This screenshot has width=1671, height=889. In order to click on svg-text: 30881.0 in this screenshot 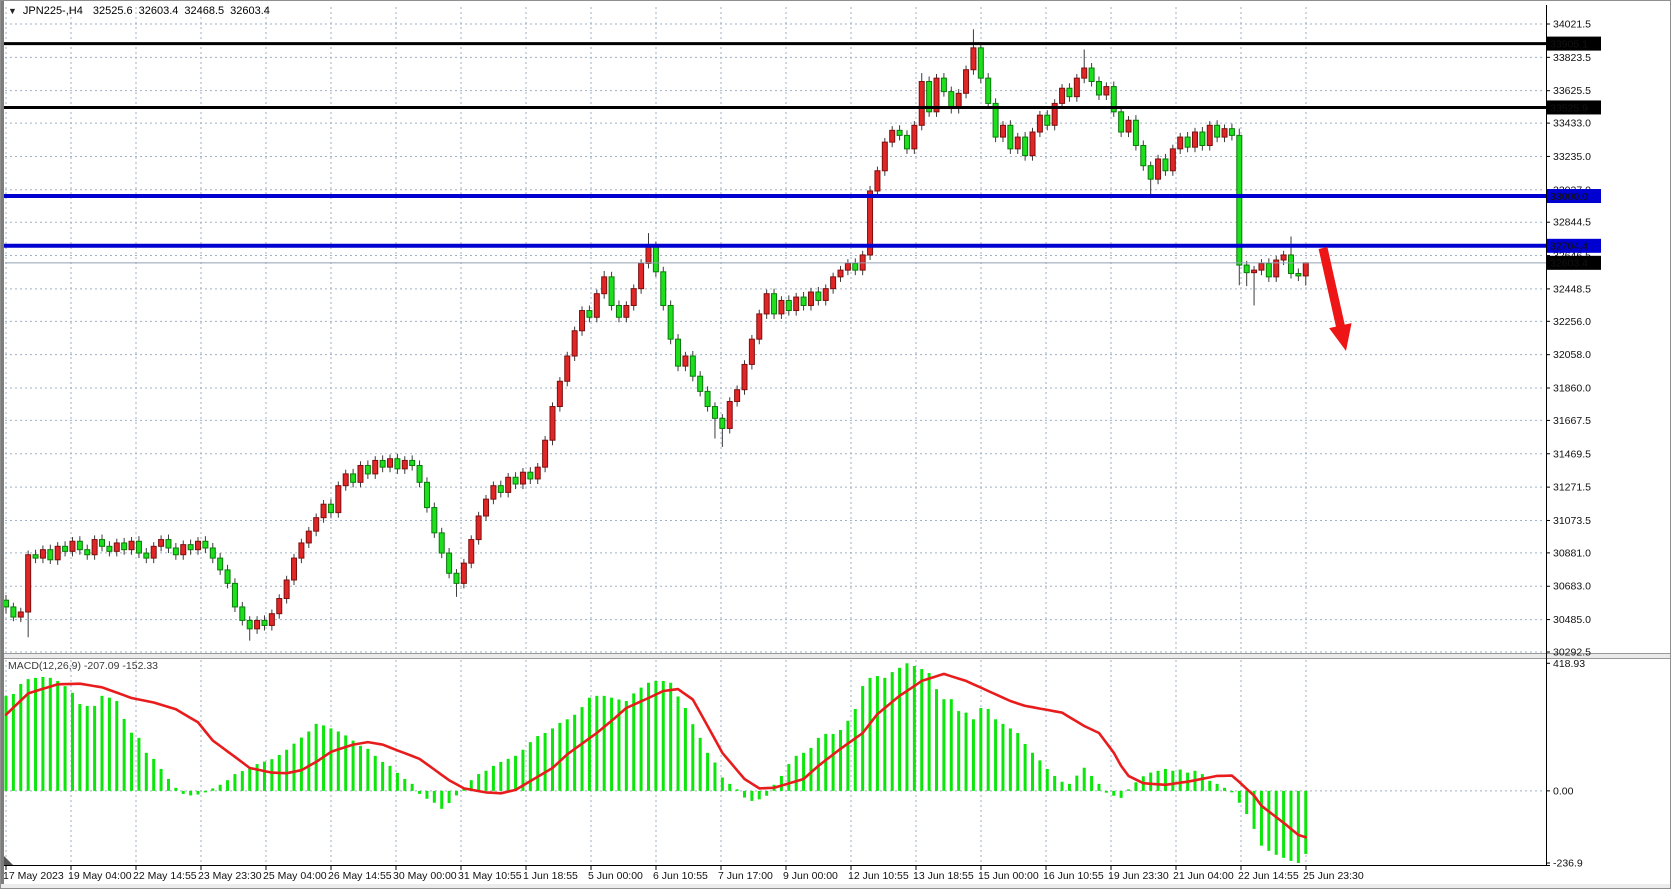, I will do `click(1572, 553)`.